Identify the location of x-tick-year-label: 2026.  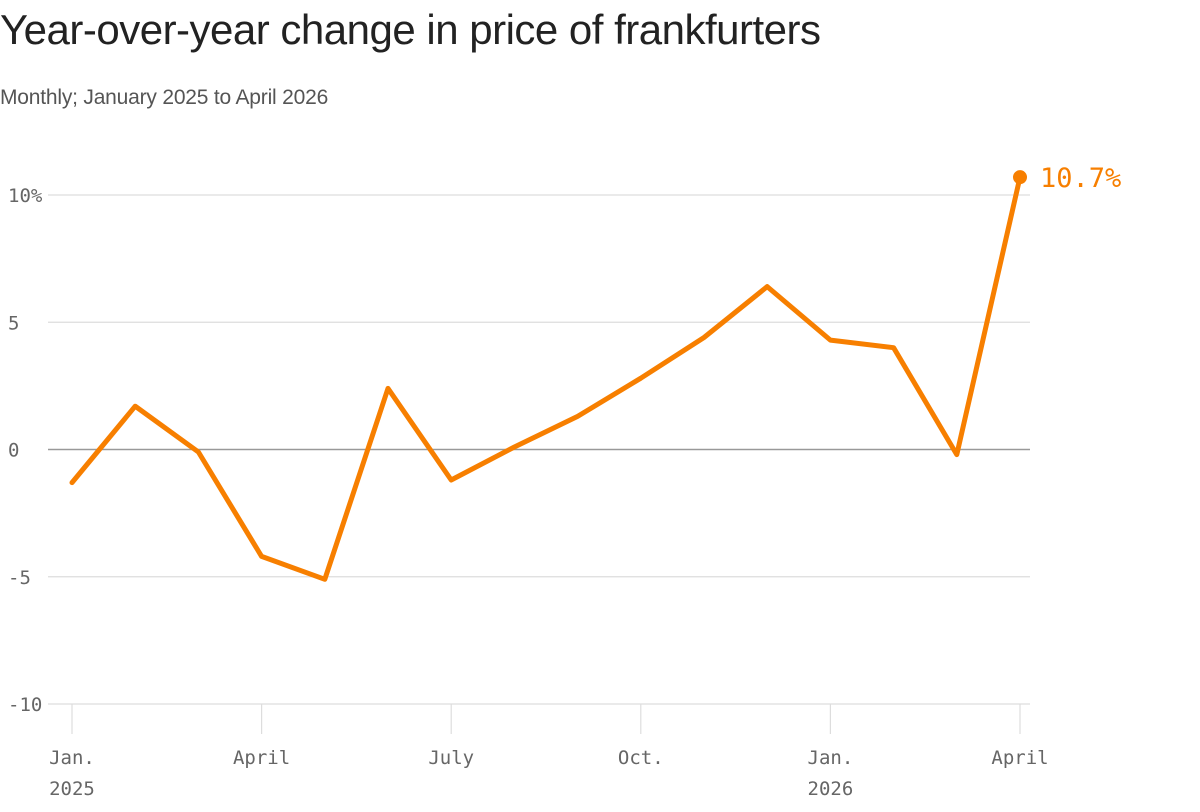
(831, 789).